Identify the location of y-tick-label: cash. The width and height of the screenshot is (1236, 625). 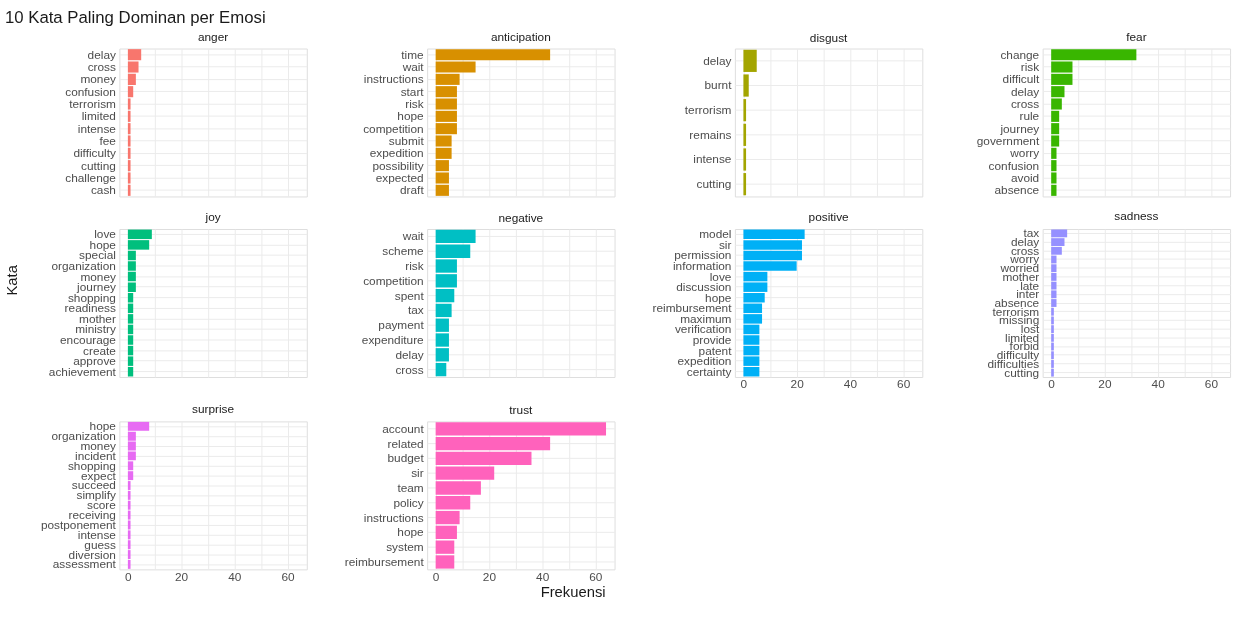
(103, 190).